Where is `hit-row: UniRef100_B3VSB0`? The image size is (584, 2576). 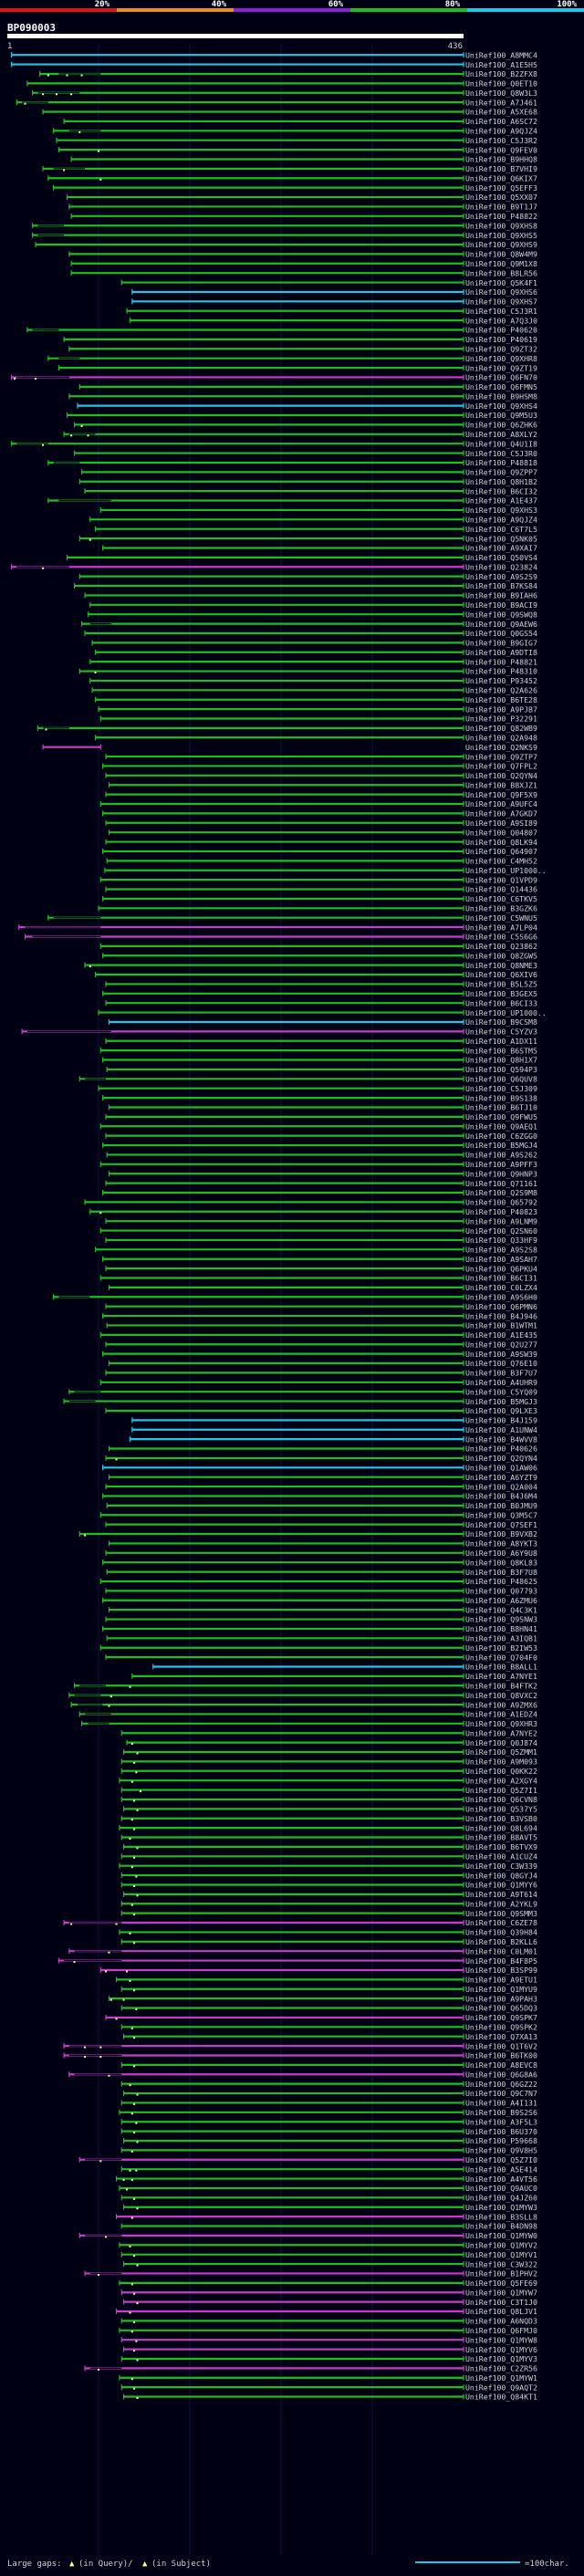
hit-row: UniRef100_B3VSB0 is located at coordinates (328, 1818).